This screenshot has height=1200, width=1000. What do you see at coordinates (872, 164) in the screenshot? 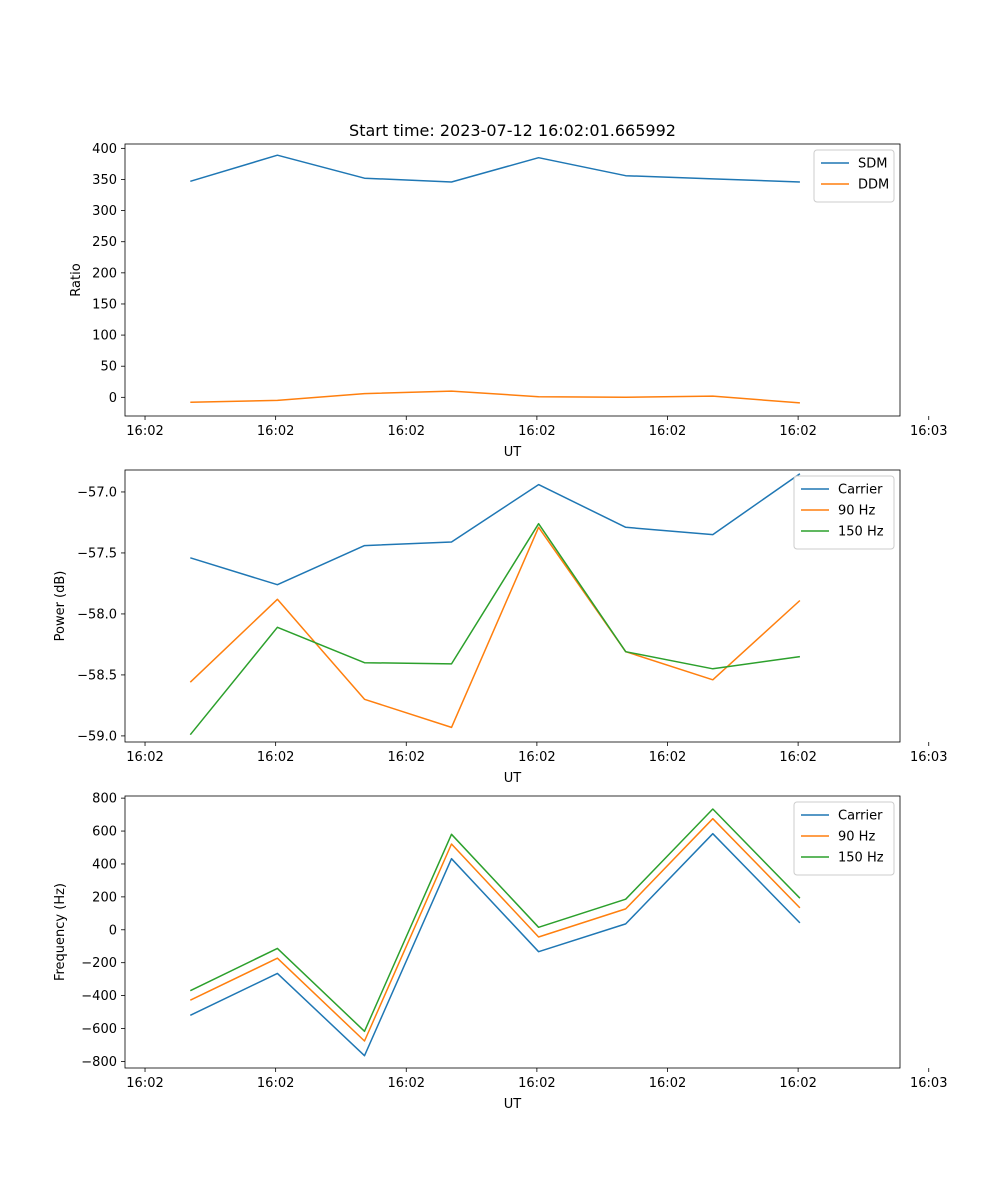
I see `legend-label-sdm: SDM` at bounding box center [872, 164].